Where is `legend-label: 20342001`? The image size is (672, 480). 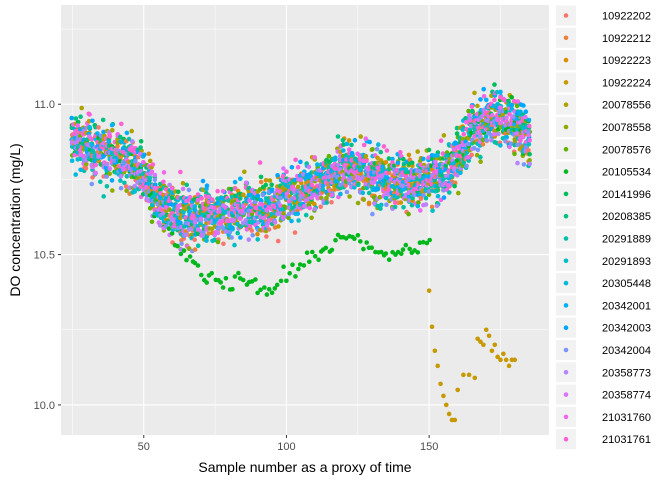 legend-label: 20342001 is located at coordinates (626, 306).